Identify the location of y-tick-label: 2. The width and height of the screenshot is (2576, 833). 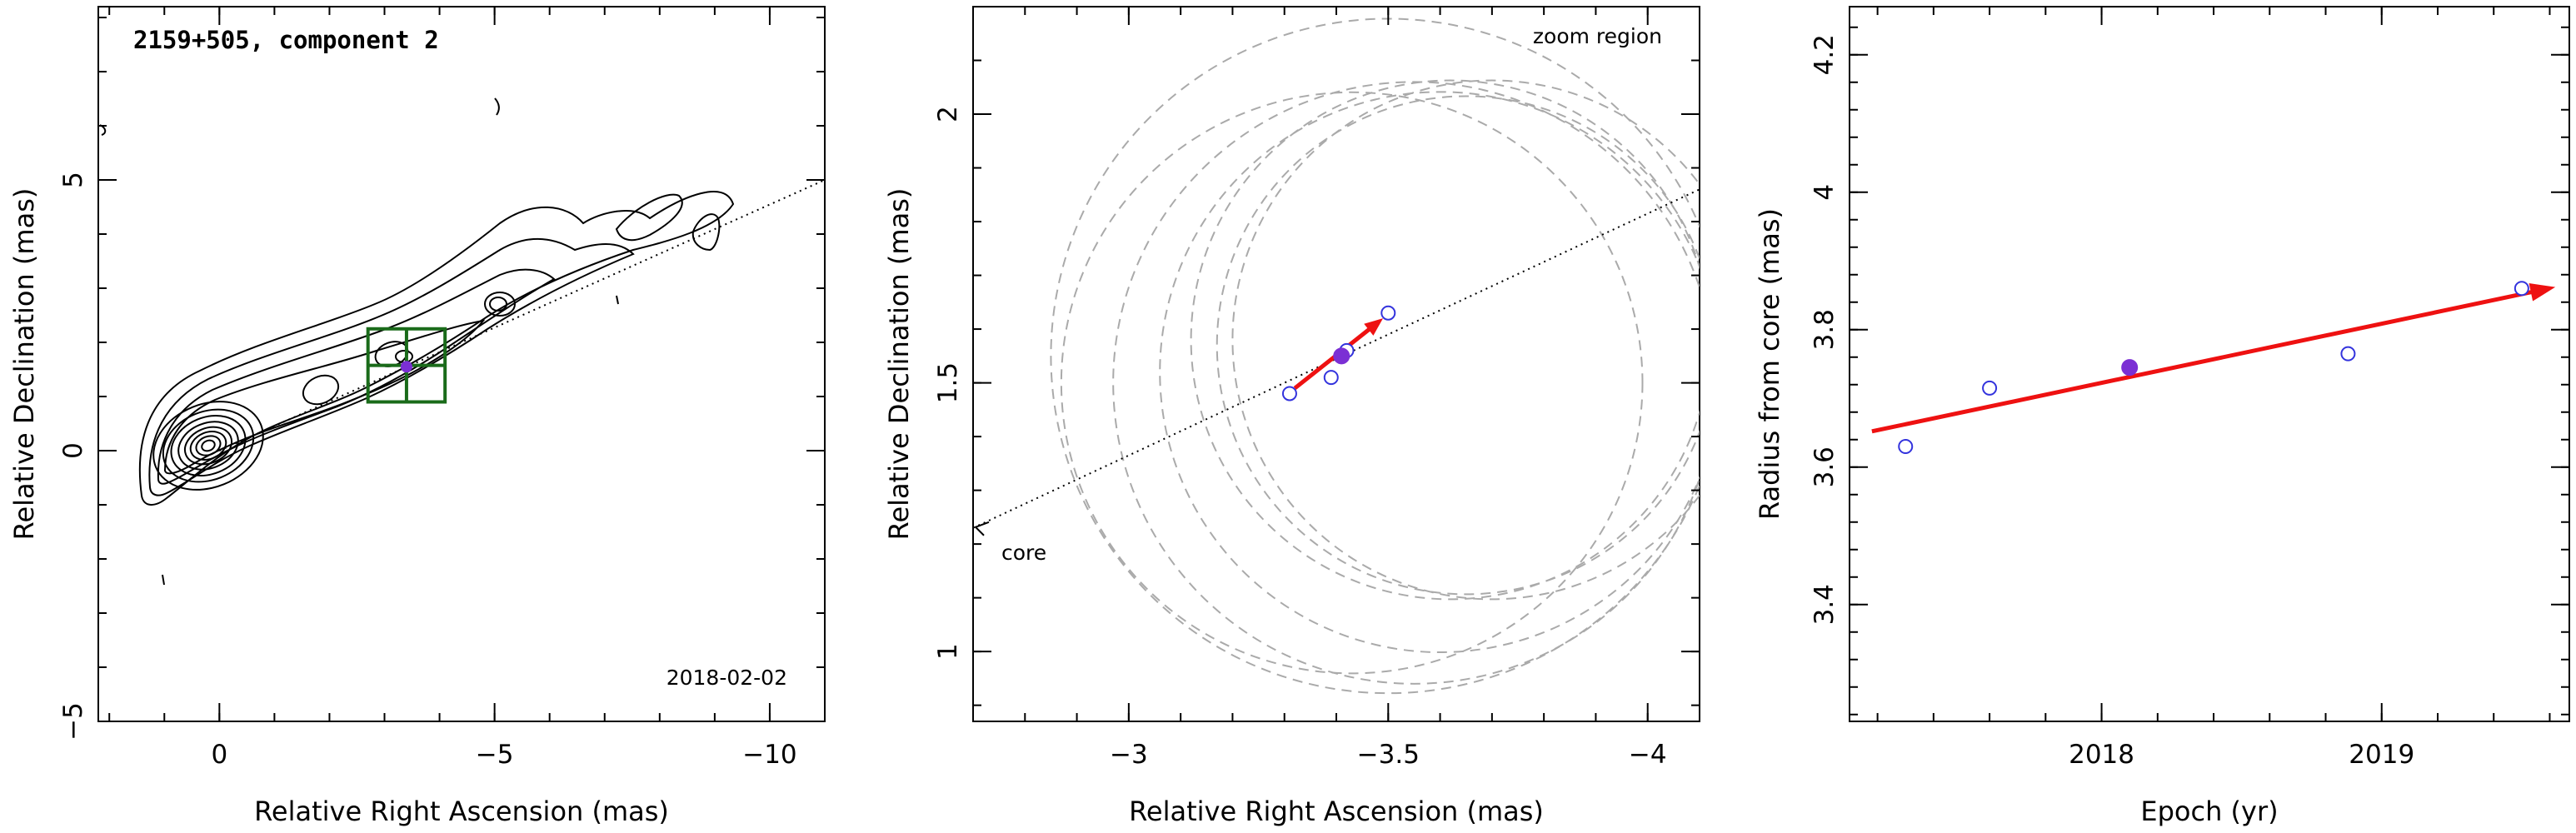
(948, 114).